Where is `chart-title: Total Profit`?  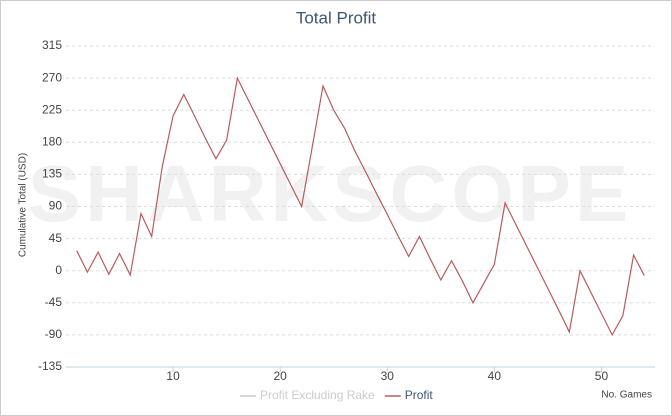
chart-title: Total Profit is located at coordinates (336, 17).